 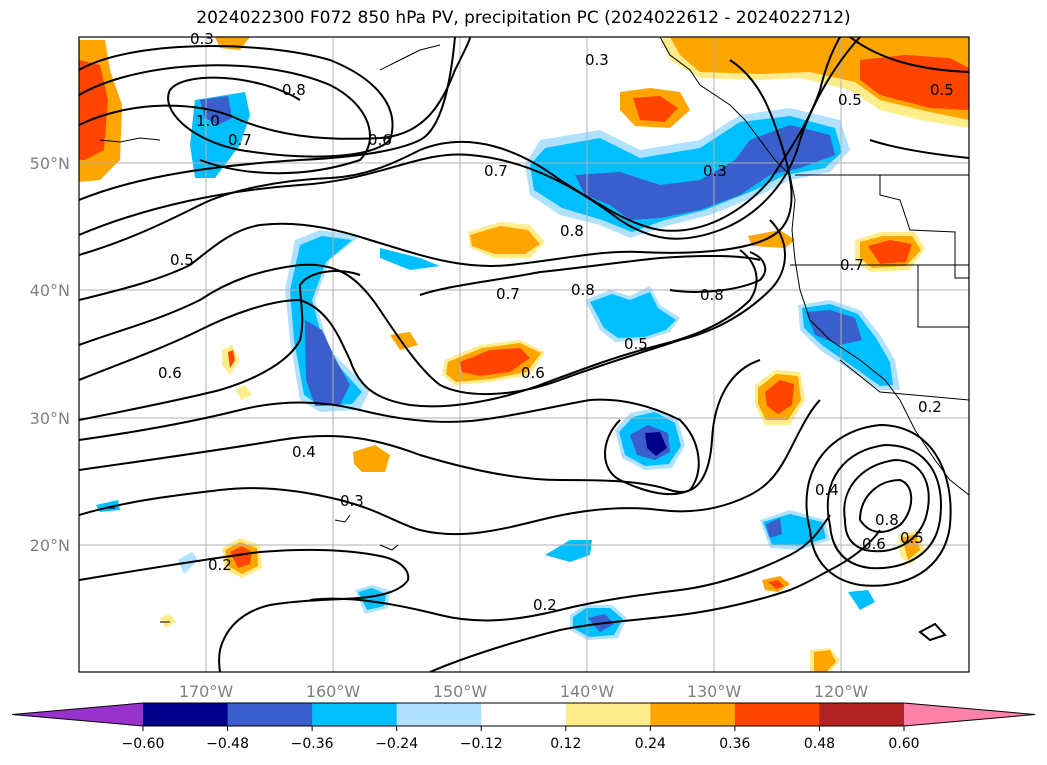 I want to click on colorbar-extension-max, so click(x=969, y=714).